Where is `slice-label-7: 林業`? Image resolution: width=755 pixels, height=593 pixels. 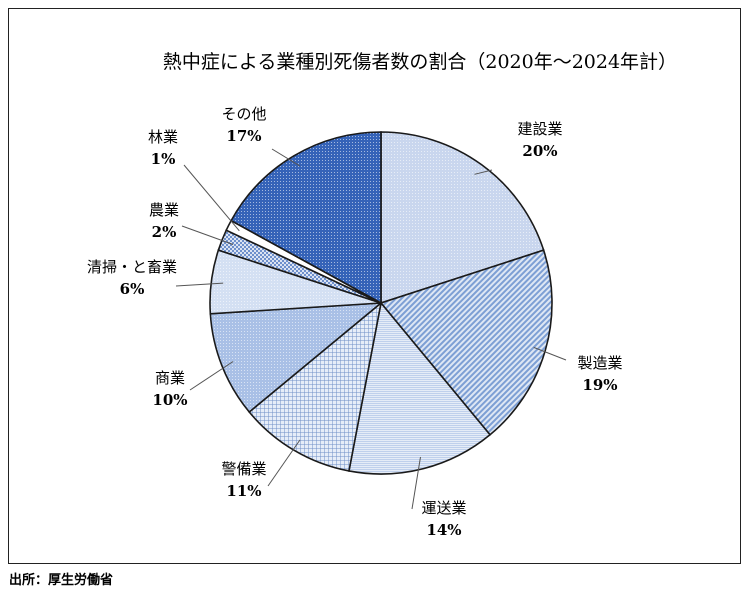 slice-label-7: 林業 is located at coordinates (163, 137).